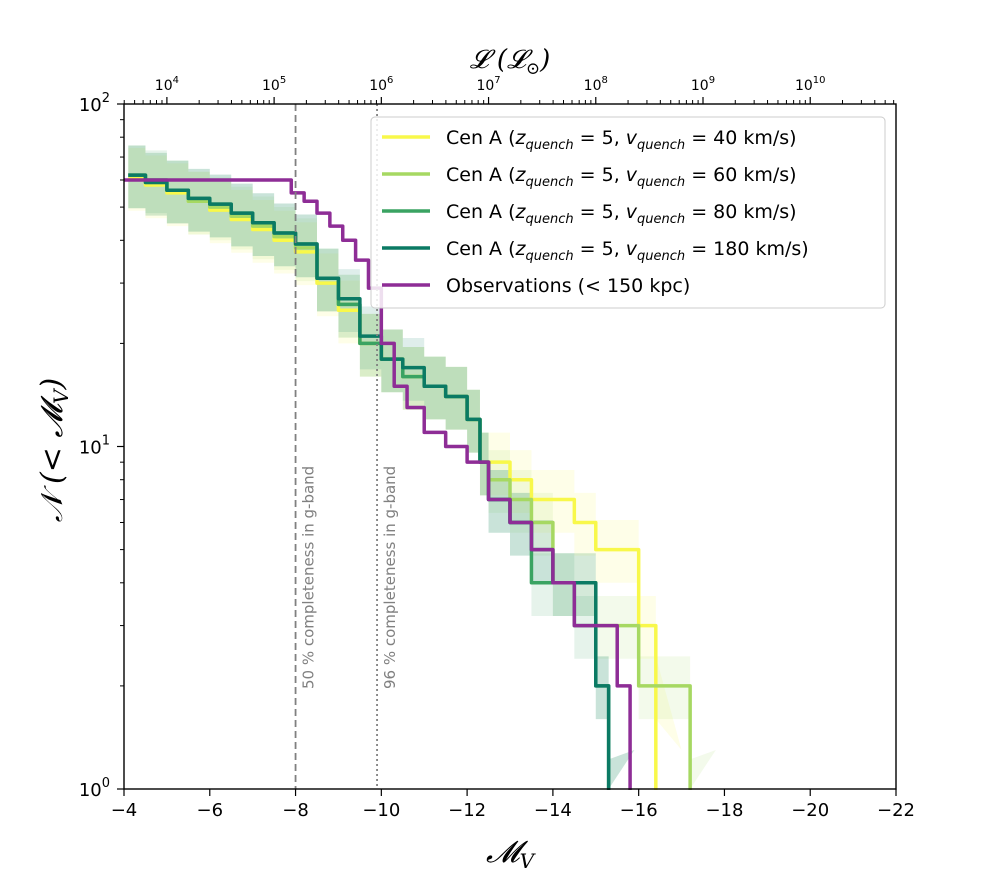  What do you see at coordinates (124, 810) in the screenshot?
I see `x-tick-label-0: −4` at bounding box center [124, 810].